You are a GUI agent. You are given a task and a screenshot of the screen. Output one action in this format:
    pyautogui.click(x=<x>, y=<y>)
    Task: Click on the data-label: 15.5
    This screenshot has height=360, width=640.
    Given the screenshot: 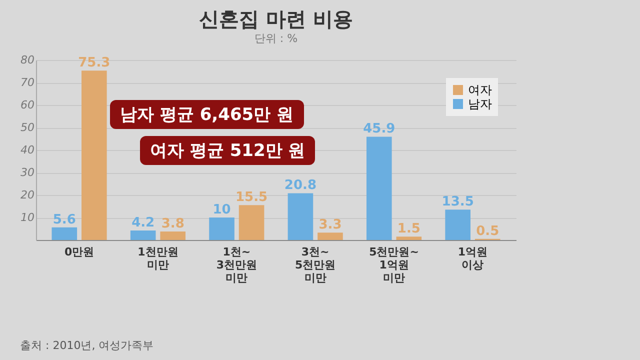 What is the action you would take?
    pyautogui.click(x=252, y=198)
    